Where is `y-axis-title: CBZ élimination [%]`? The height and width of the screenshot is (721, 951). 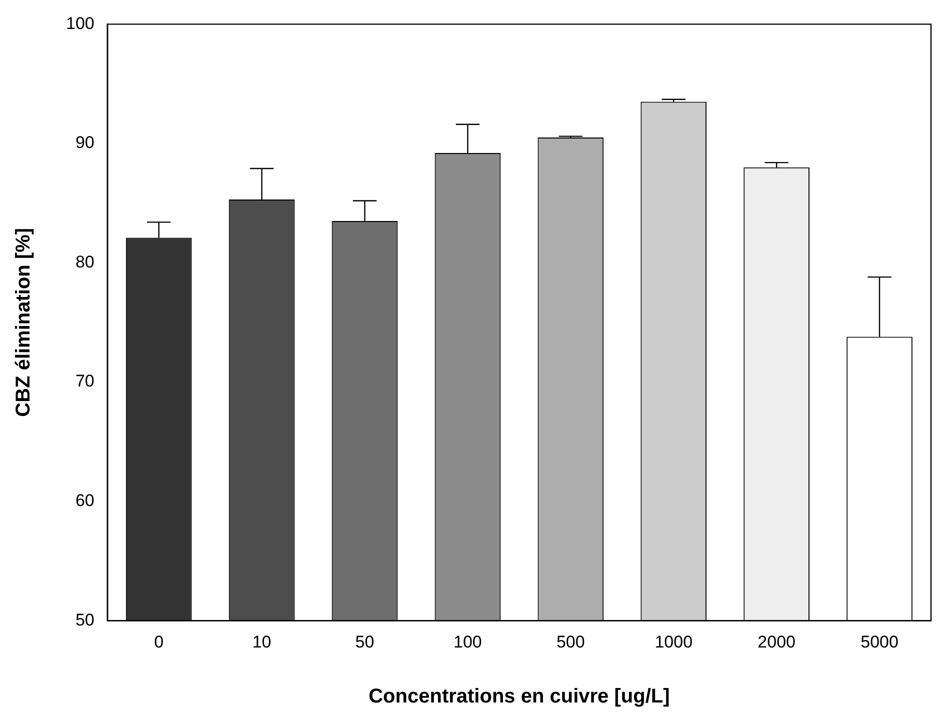
y-axis-title: CBZ élimination [%] is located at coordinates (23, 322).